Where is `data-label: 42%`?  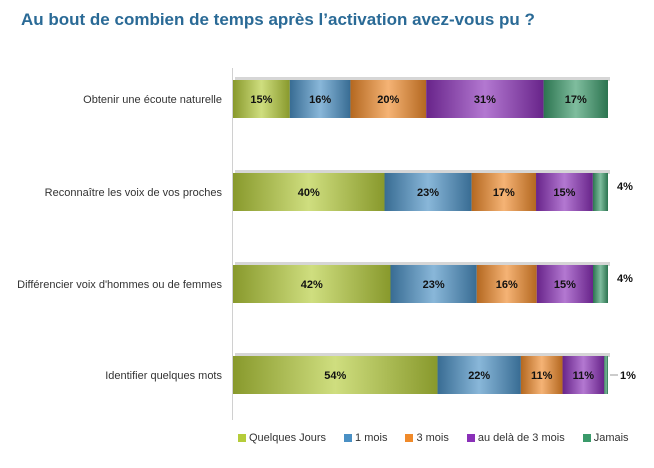
data-label: 42% is located at coordinates (312, 285).